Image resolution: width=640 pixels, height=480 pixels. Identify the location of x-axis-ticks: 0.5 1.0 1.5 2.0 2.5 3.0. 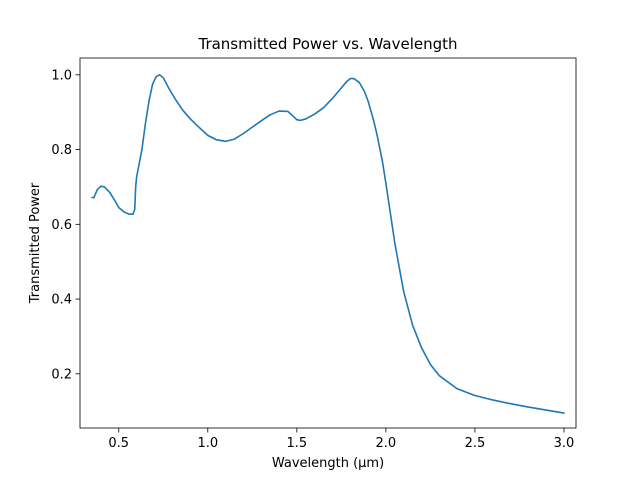
(341, 439).